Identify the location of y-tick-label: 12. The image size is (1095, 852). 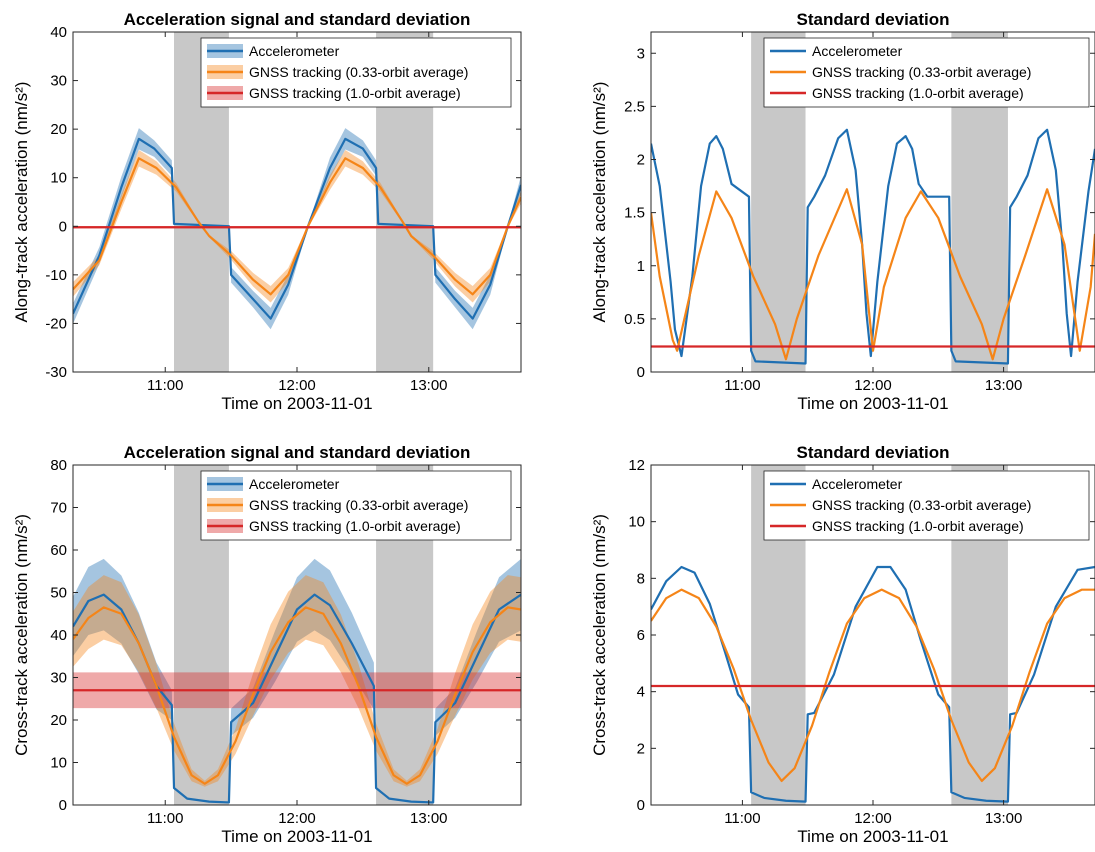
(636, 465).